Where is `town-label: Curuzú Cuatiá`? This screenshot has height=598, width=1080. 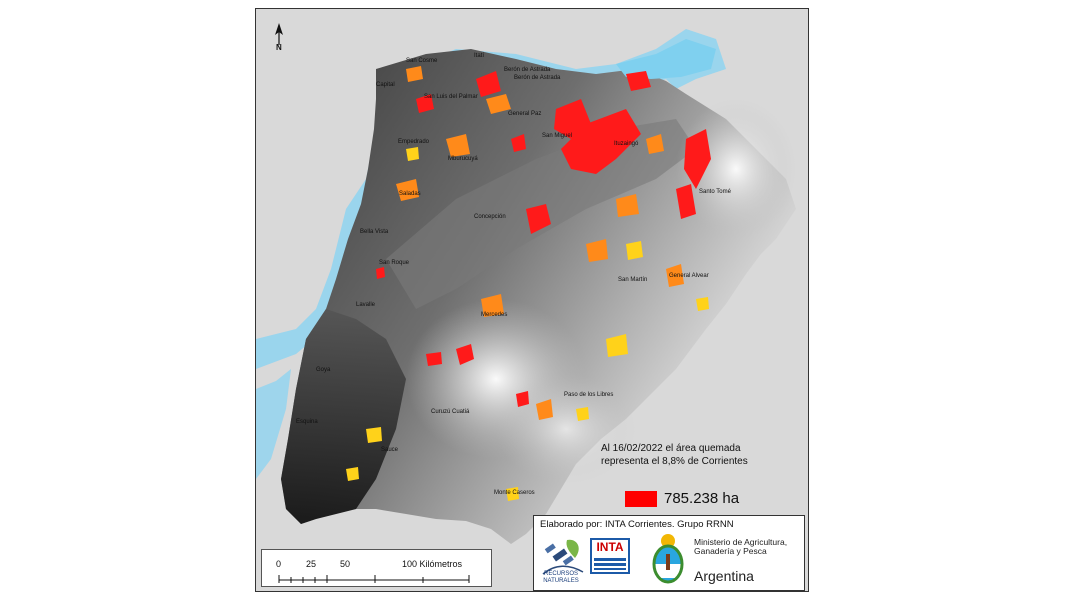 town-label: Curuzú Cuatiá is located at coordinates (450, 412).